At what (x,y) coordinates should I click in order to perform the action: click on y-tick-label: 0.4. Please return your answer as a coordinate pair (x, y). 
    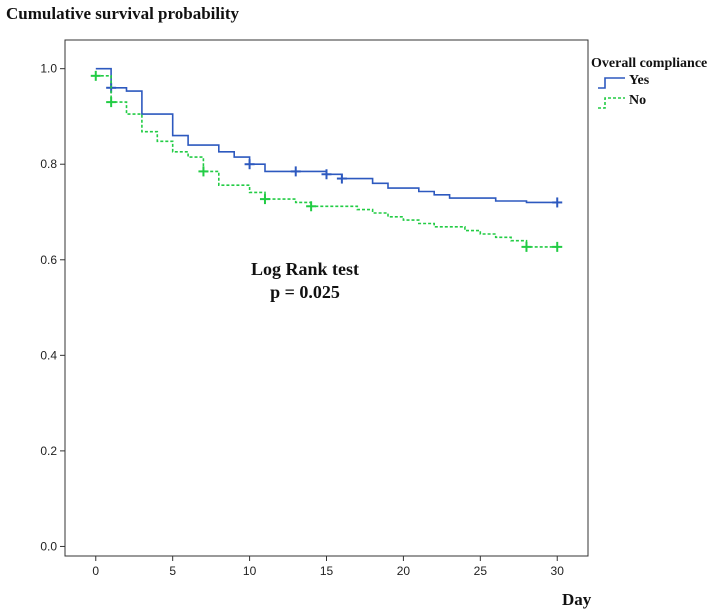
    Looking at the image, I should click on (48, 355).